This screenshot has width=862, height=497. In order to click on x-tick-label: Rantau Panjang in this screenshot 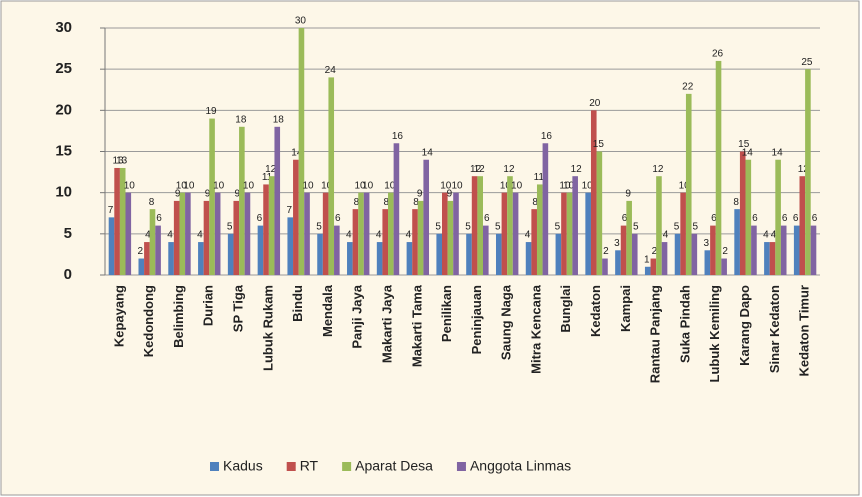, I will do `click(655, 334)`.